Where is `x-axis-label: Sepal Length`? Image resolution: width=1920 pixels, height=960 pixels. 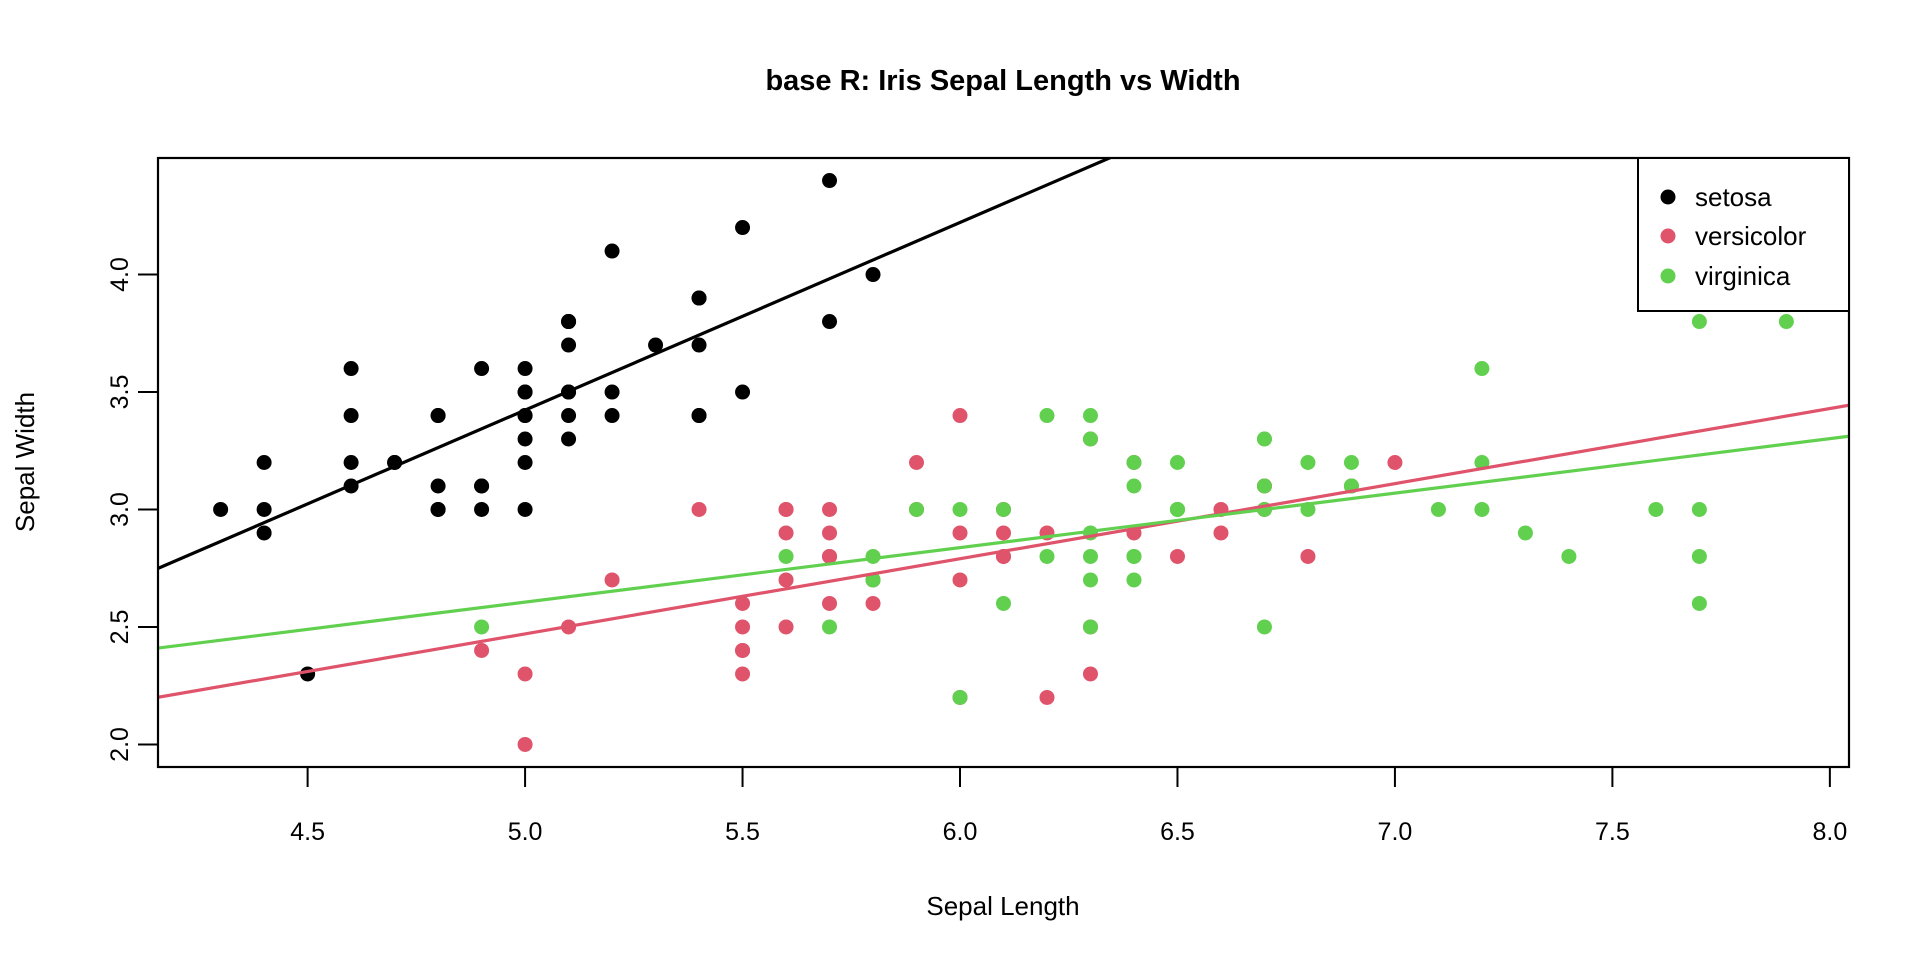
x-axis-label: Sepal Length is located at coordinates (1002, 906).